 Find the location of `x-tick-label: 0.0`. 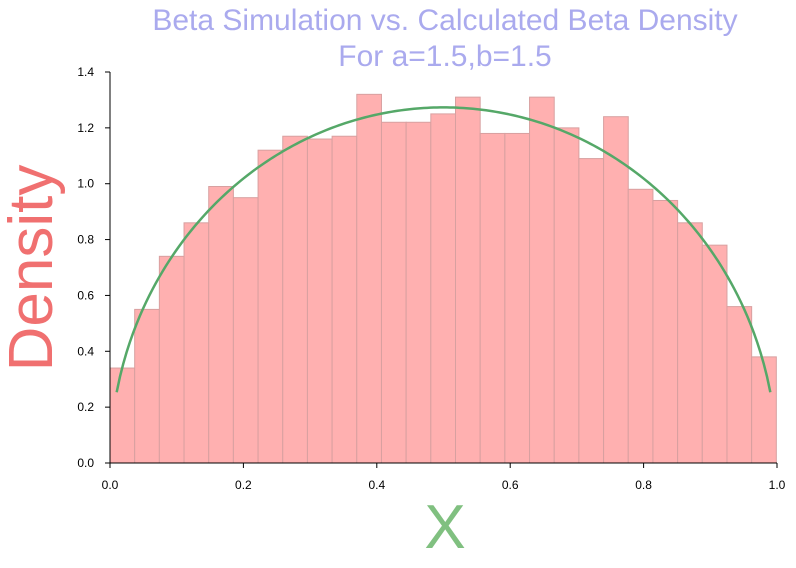

x-tick-label: 0.0 is located at coordinates (110, 485).